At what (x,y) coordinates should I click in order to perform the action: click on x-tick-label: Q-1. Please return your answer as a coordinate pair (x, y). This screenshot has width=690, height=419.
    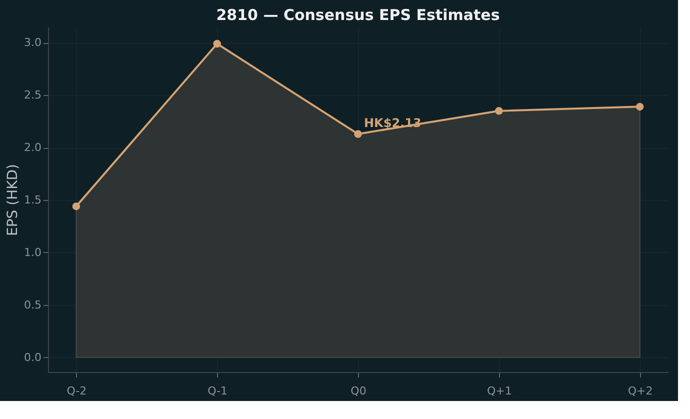
    Looking at the image, I should click on (218, 391).